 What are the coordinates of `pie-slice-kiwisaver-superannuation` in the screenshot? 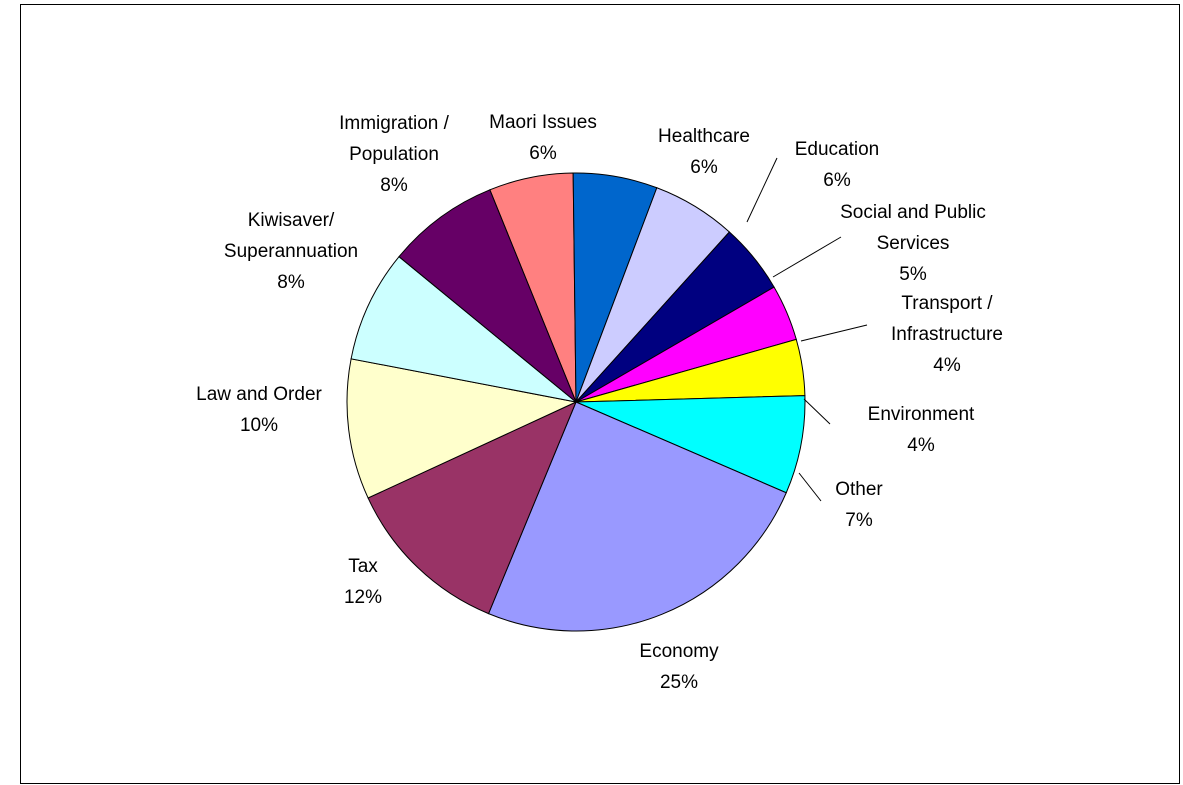 It's located at (463, 329).